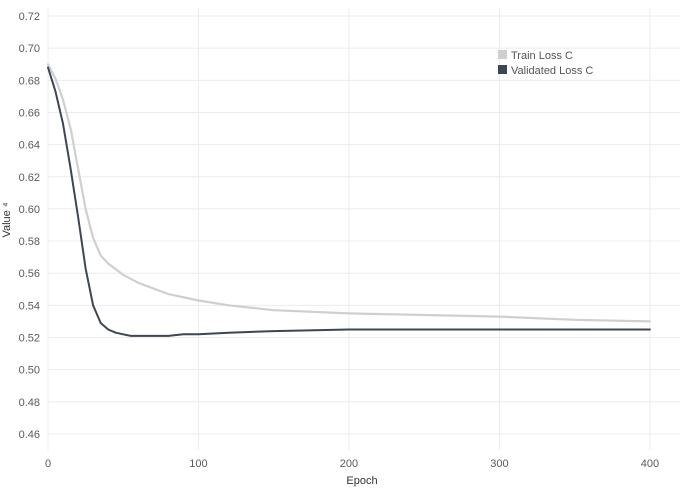  I want to click on legend: Train Loss C Validated Loss C, so click(545, 63).